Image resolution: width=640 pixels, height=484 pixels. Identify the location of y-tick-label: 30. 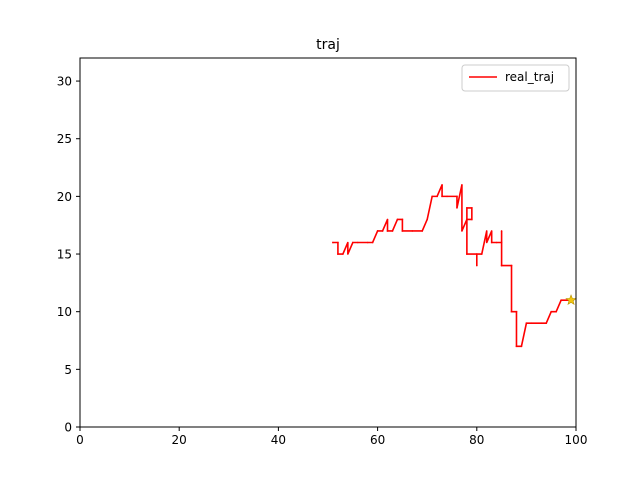
(64, 82).